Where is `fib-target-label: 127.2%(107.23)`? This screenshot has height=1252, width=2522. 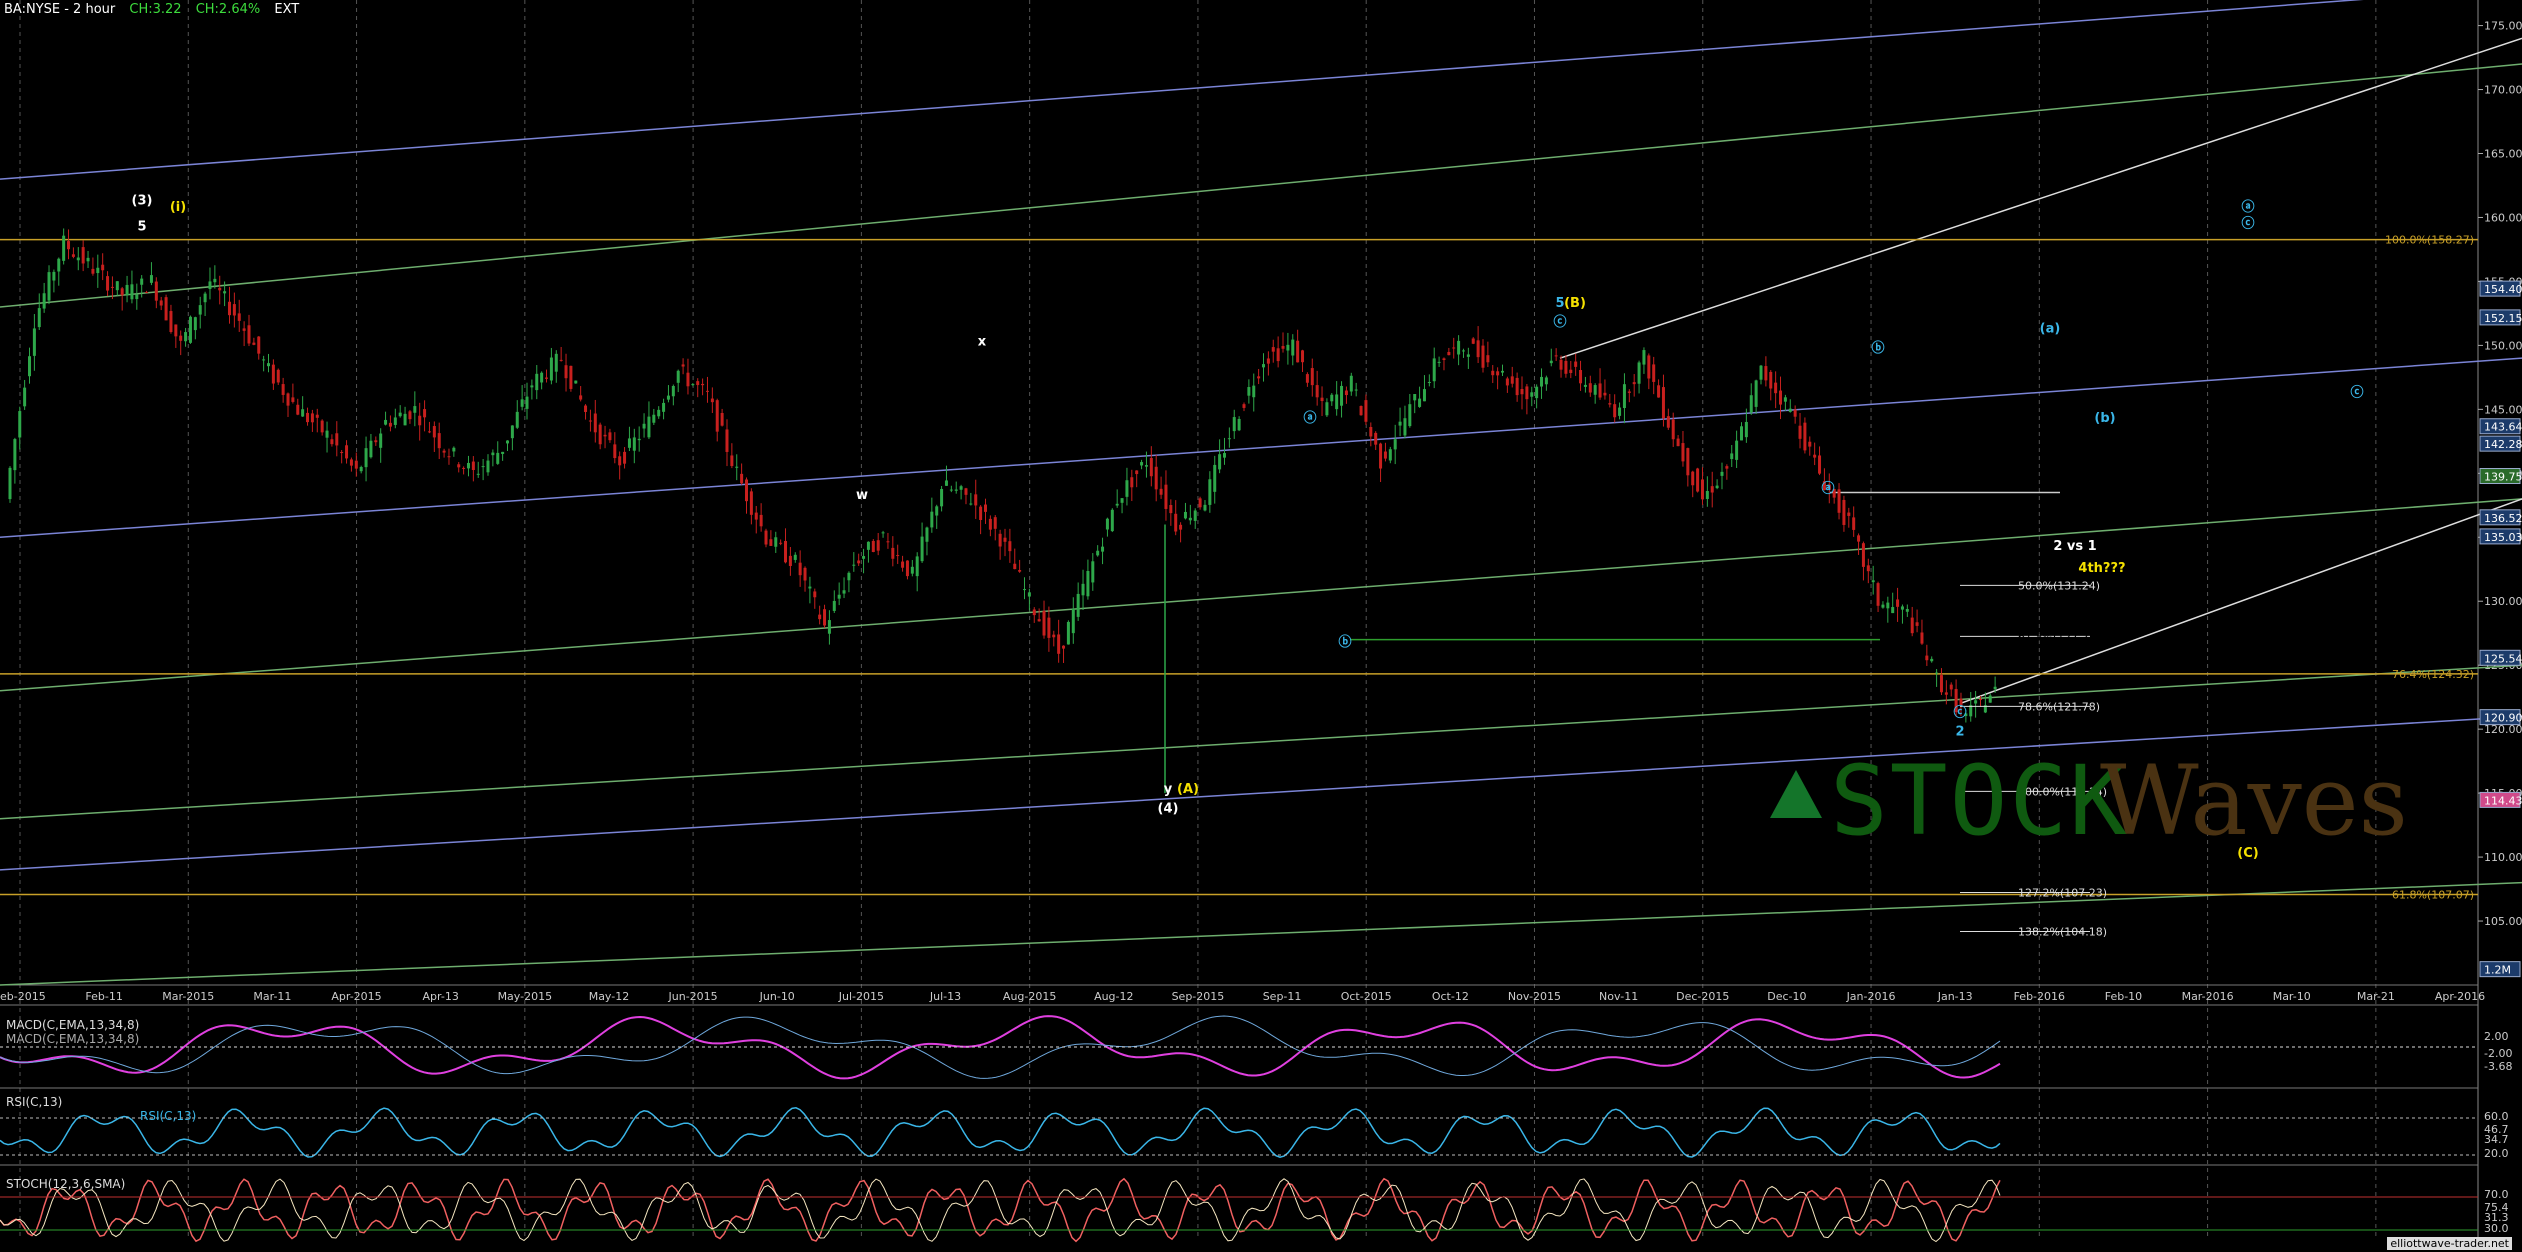
fib-target-label: 127.2%(107.23) is located at coordinates (2062, 893).